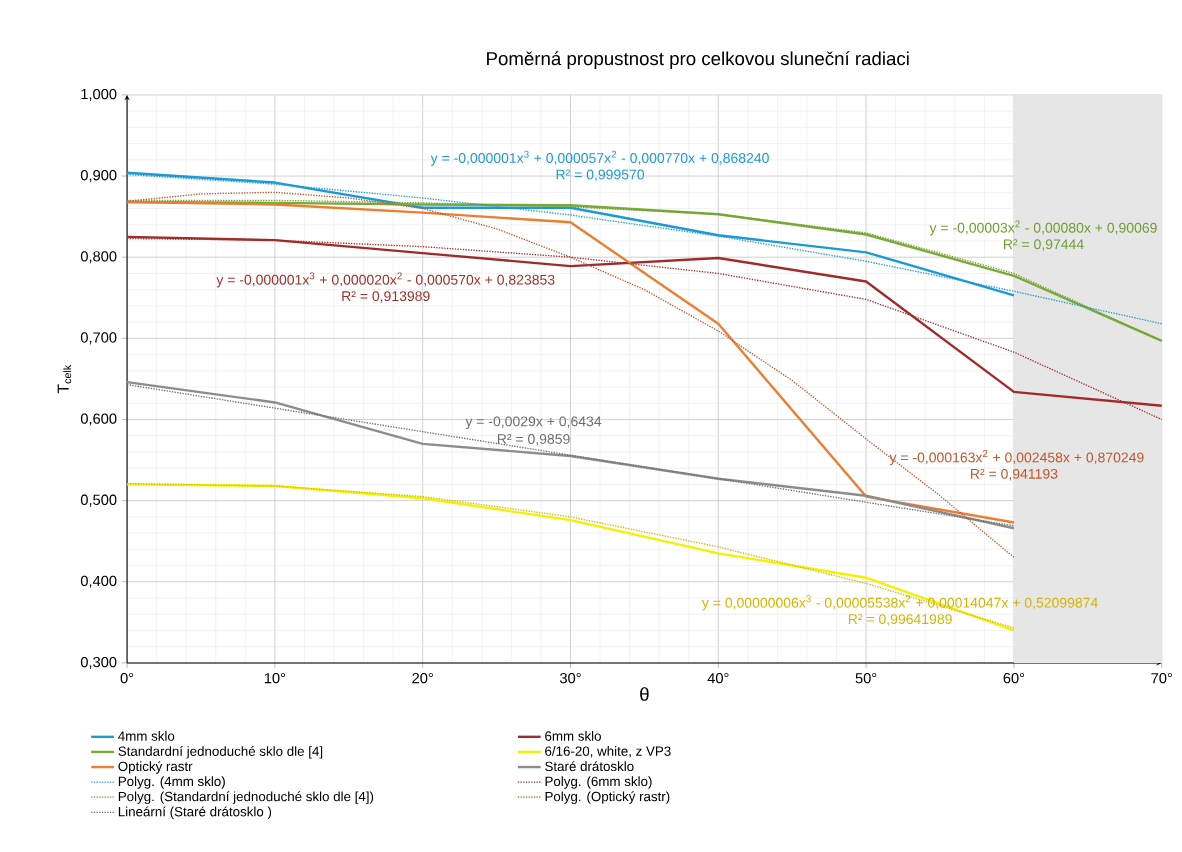  I want to click on legend-label: 6/16-20, white, z VP3, so click(608, 752).